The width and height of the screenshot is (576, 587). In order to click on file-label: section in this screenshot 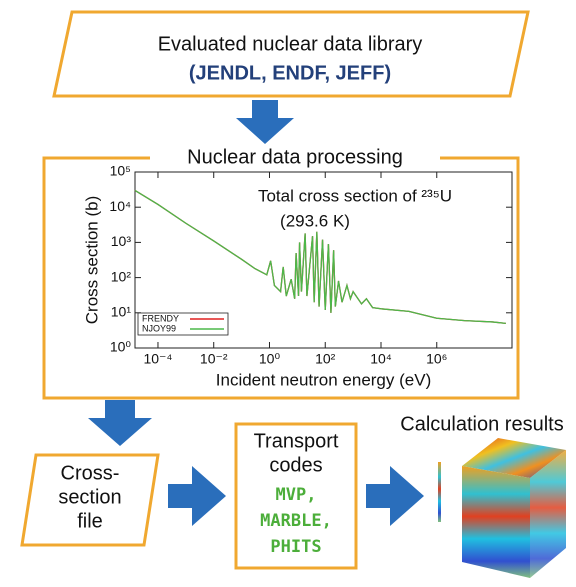, I will do `click(89, 497)`.